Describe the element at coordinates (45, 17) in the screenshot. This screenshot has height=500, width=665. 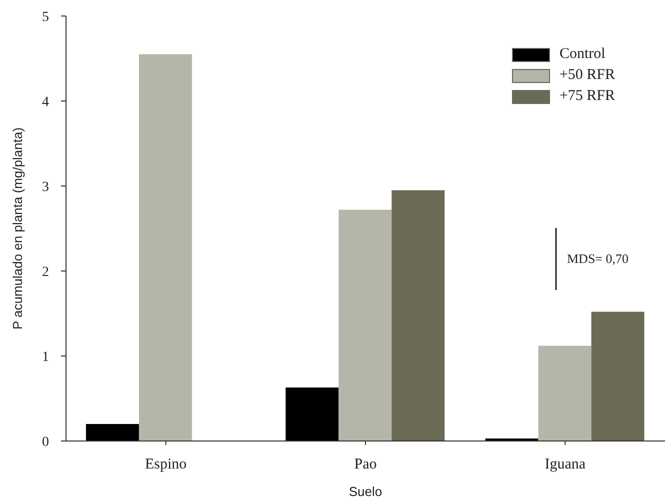
I see `y-tick-label: 5` at that location.